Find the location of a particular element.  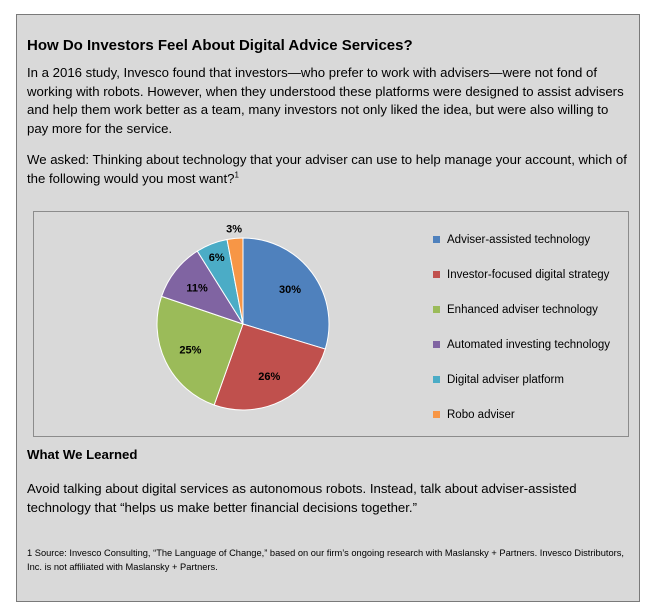

legend-label: Robo adviser is located at coordinates (481, 415).